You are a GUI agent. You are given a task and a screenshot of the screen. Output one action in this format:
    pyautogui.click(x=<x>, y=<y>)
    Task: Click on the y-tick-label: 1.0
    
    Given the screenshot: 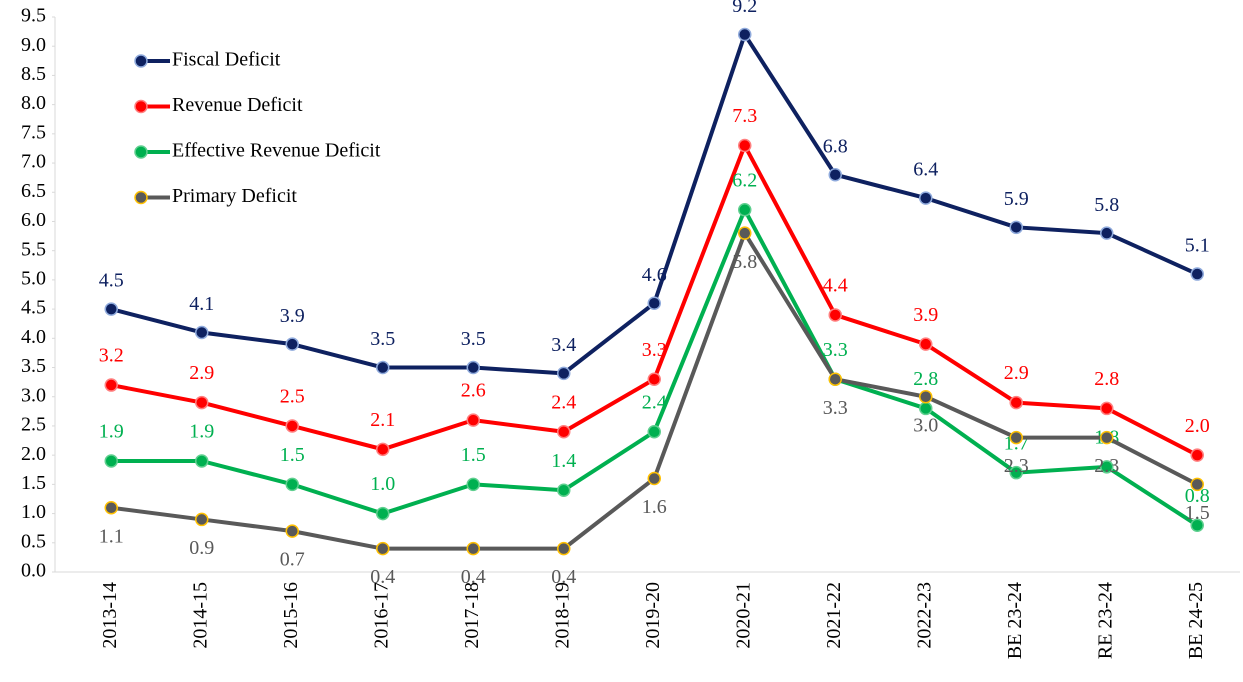 What is the action you would take?
    pyautogui.click(x=33, y=512)
    